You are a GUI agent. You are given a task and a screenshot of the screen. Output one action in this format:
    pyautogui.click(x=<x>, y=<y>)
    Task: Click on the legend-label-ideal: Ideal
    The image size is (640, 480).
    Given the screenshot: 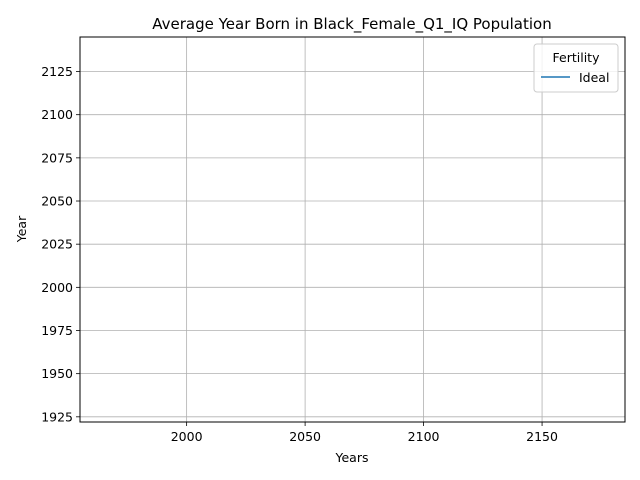 What is the action you would take?
    pyautogui.click(x=594, y=77)
    